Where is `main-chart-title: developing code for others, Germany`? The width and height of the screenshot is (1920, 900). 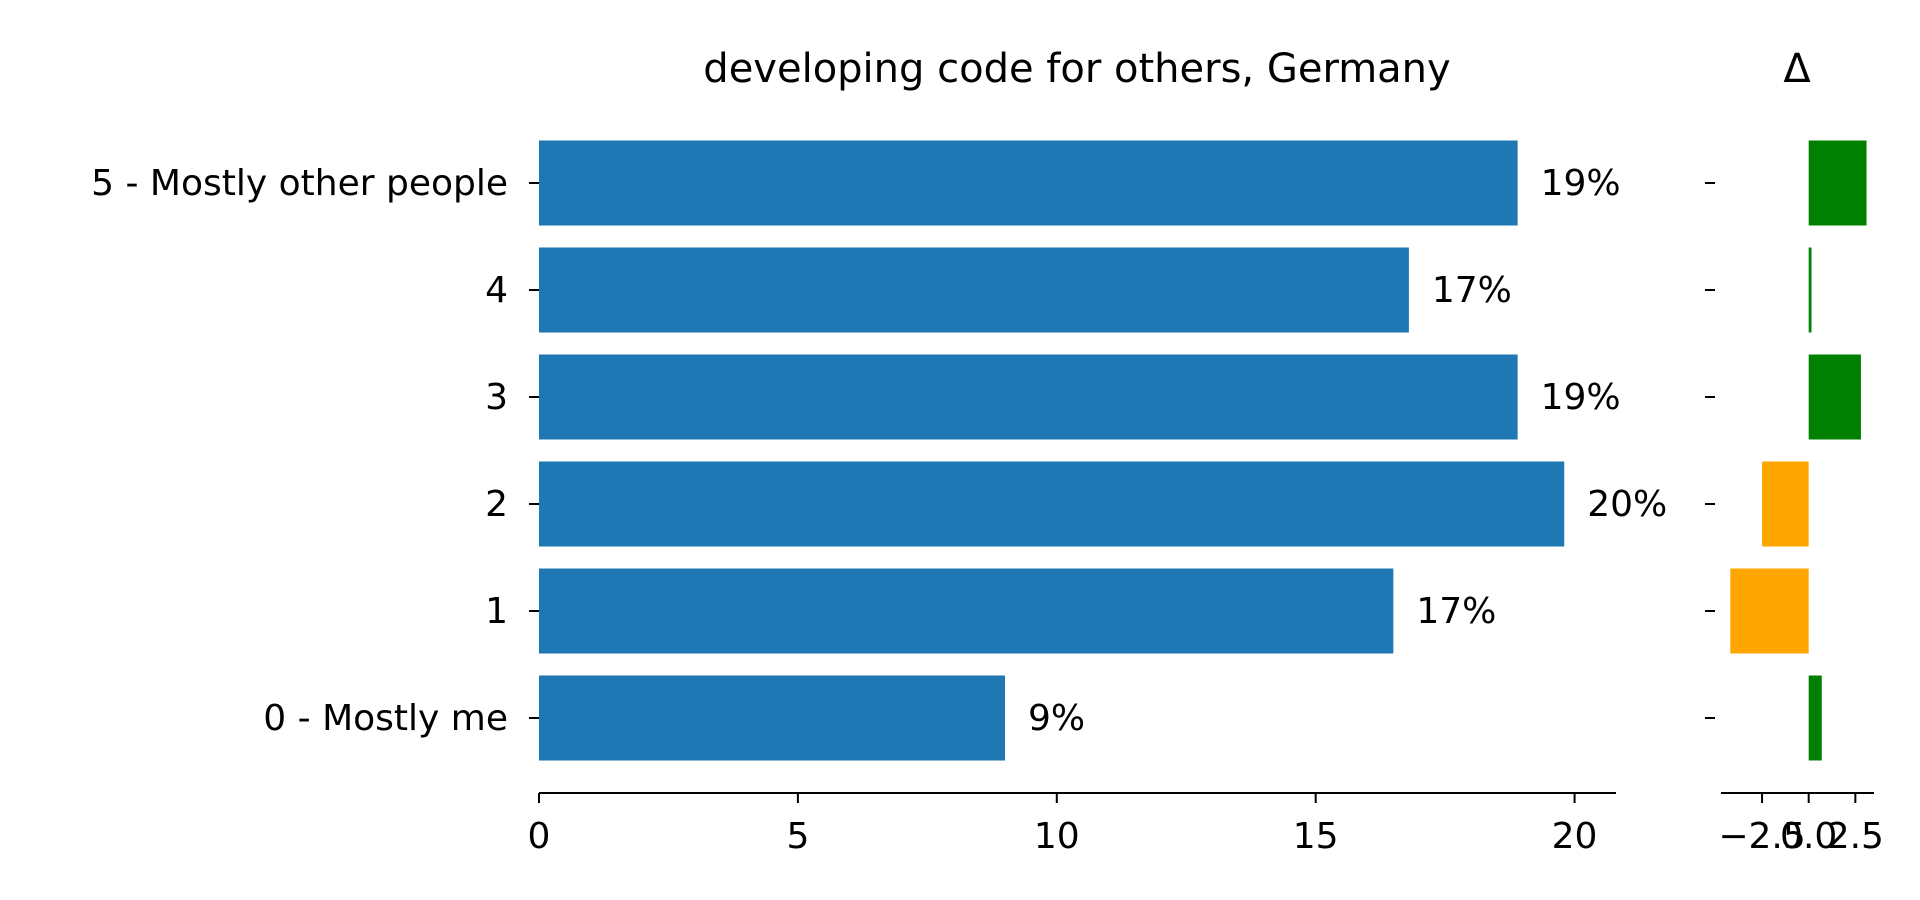 main-chart-title: developing code for others, Germany is located at coordinates (1076, 69).